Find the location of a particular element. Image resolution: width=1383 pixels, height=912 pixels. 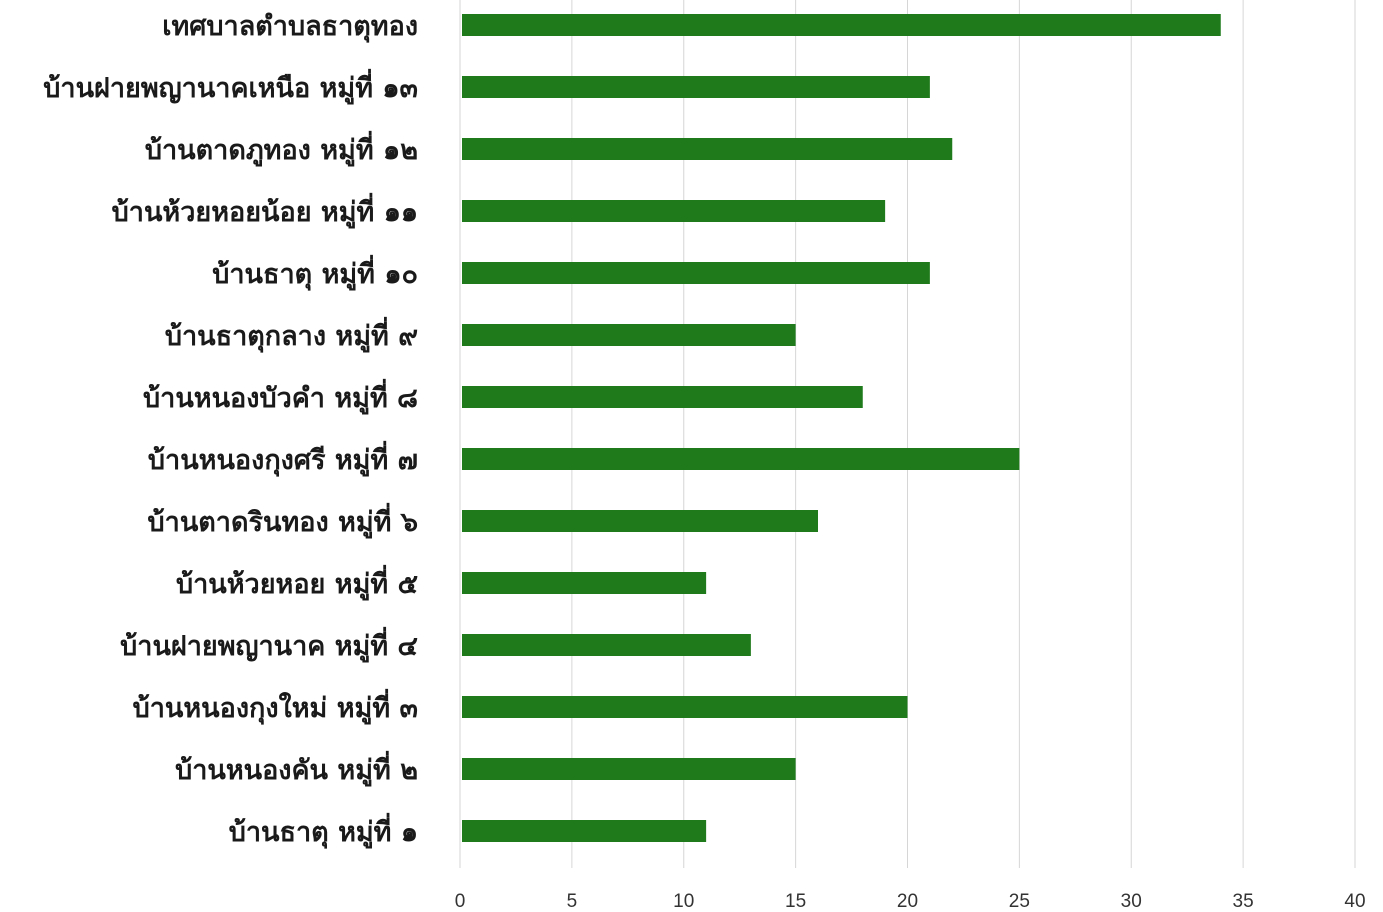

x-tick-label: 40 is located at coordinates (1354, 901).